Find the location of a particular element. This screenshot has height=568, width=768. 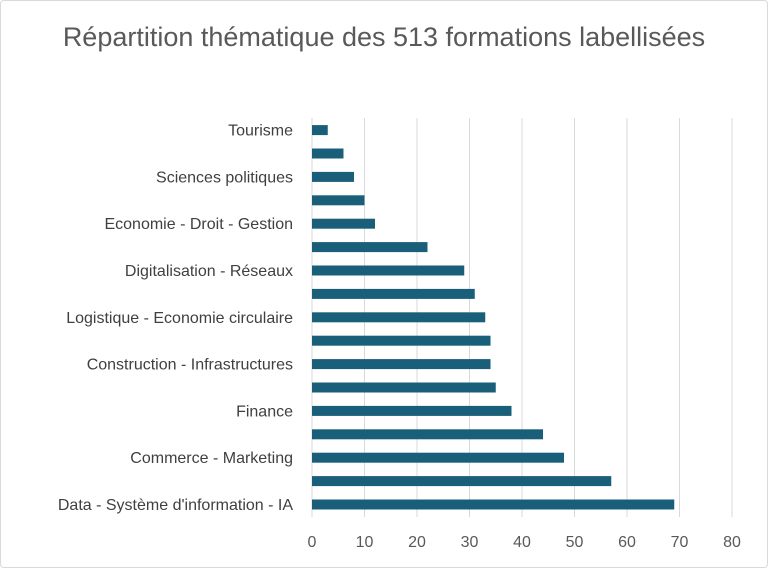

tick-label-50: 50 is located at coordinates (575, 542).